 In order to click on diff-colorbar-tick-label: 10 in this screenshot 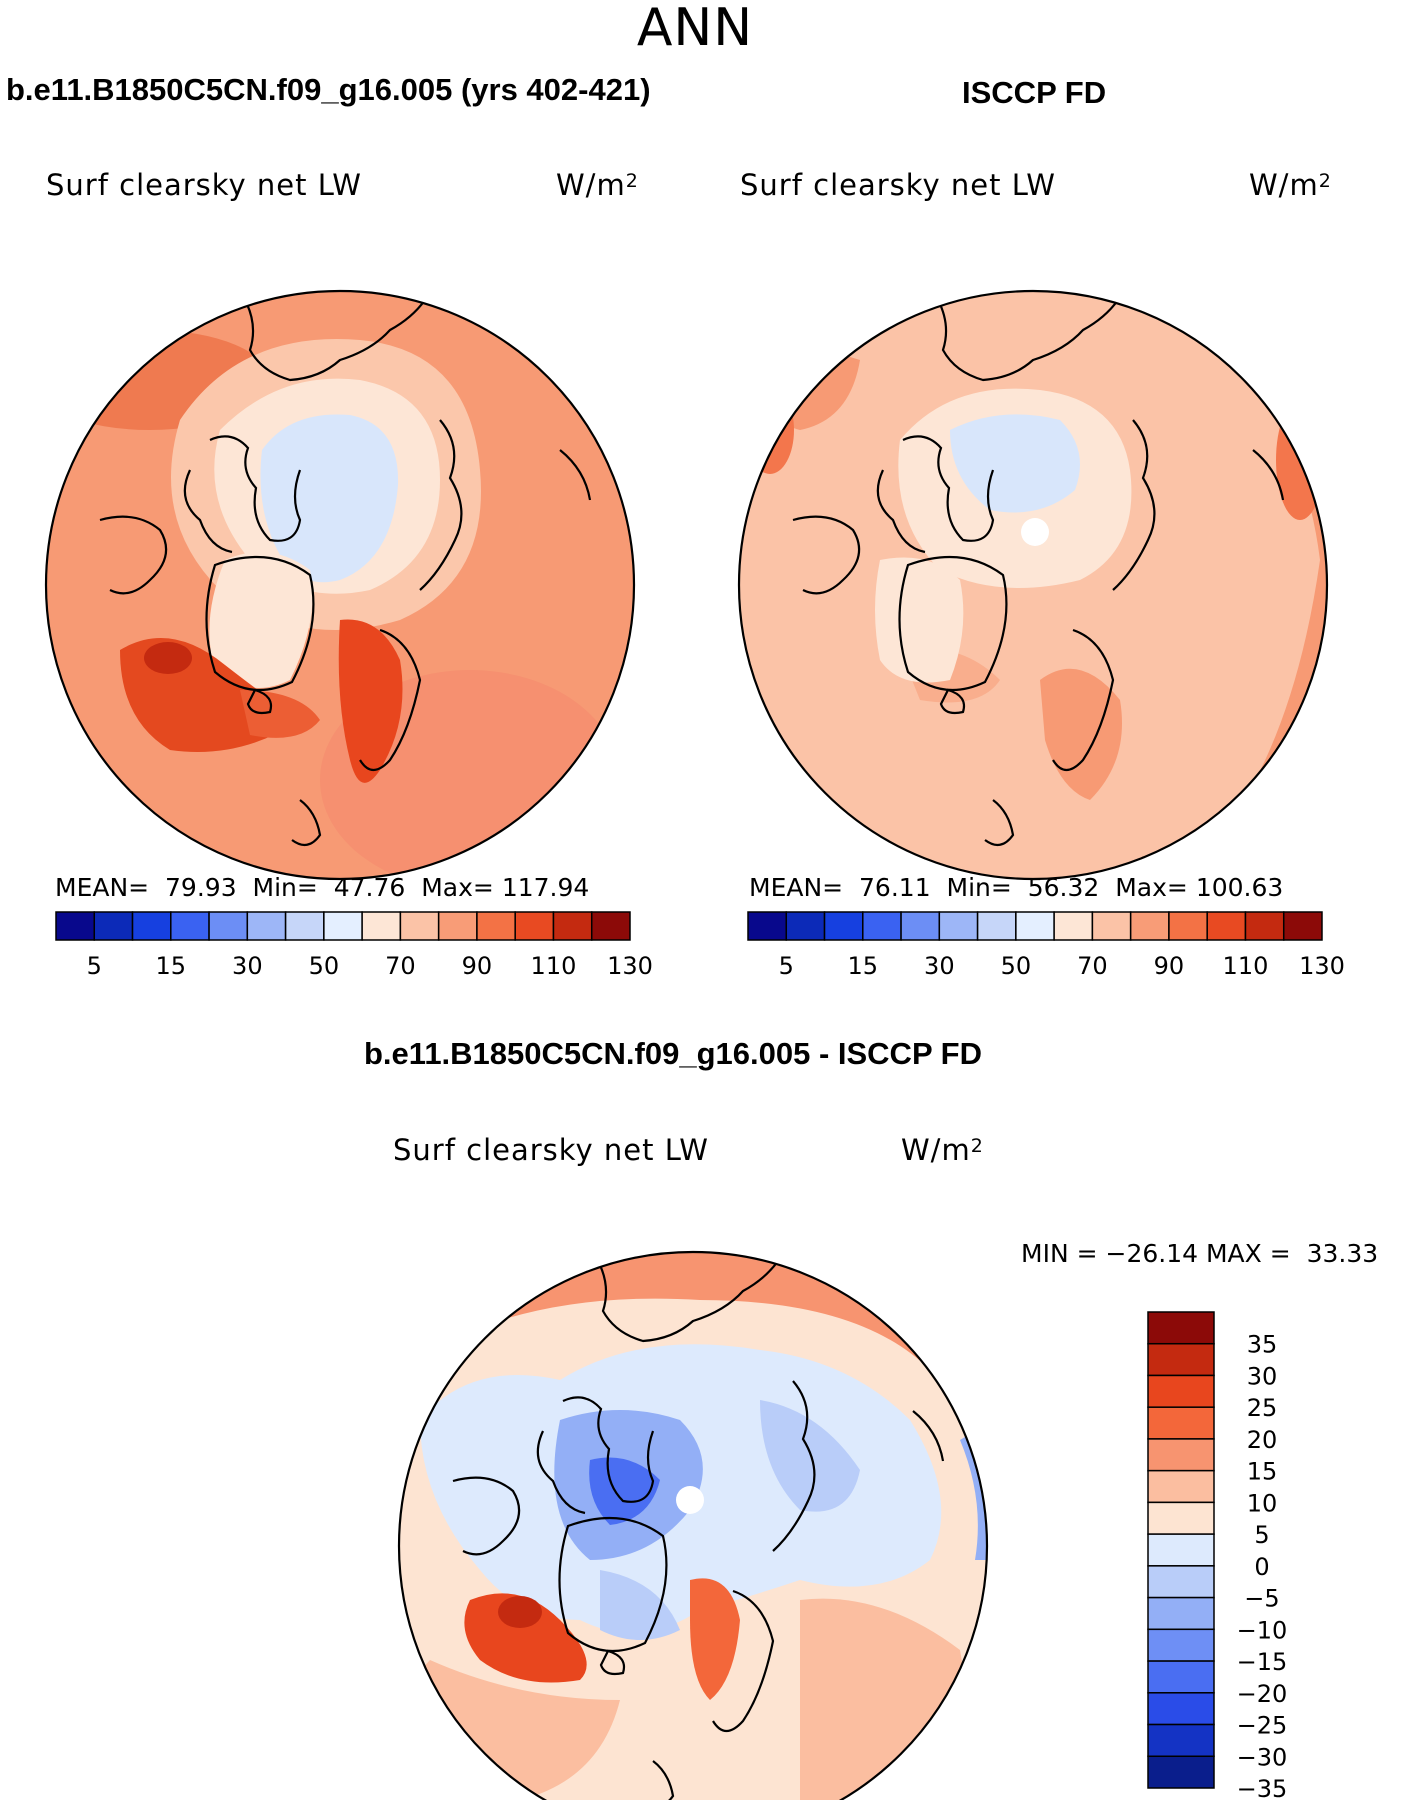, I will do `click(1262, 1503)`.